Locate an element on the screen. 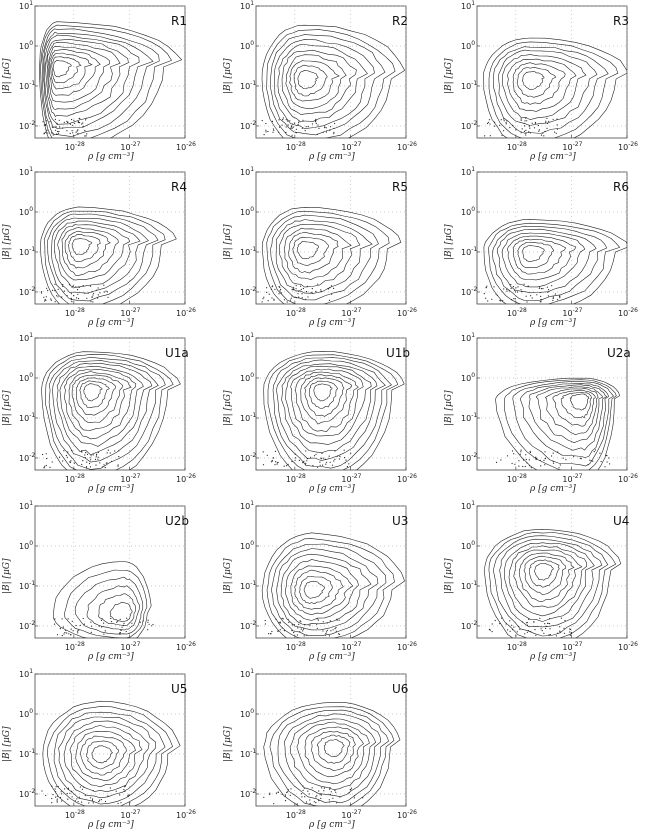  panel-label: R5 is located at coordinates (400, 187).